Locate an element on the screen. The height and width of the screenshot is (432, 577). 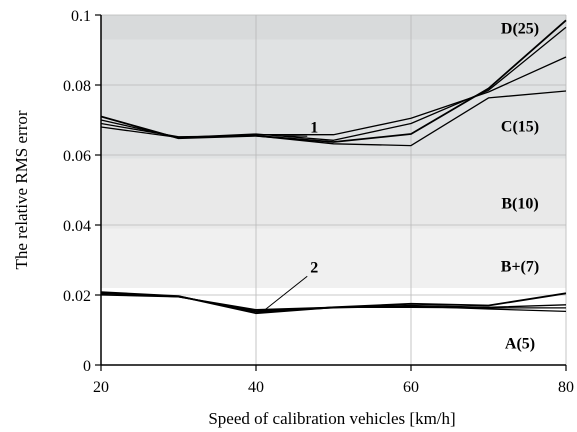
x-tick-label-3: 80 is located at coordinates (566, 387).